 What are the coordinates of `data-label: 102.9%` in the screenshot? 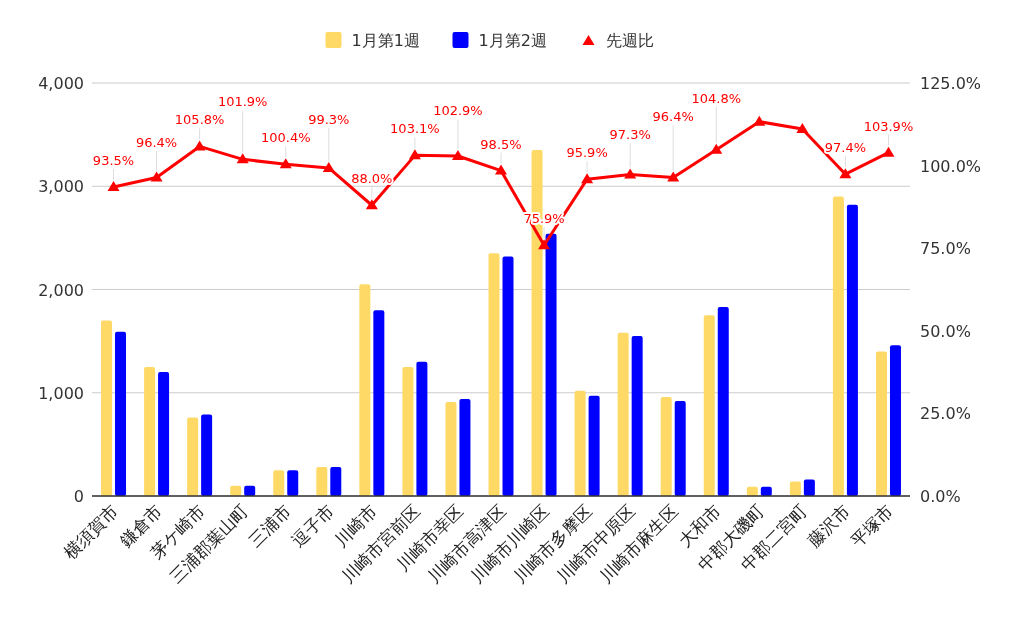 It's located at (458, 111).